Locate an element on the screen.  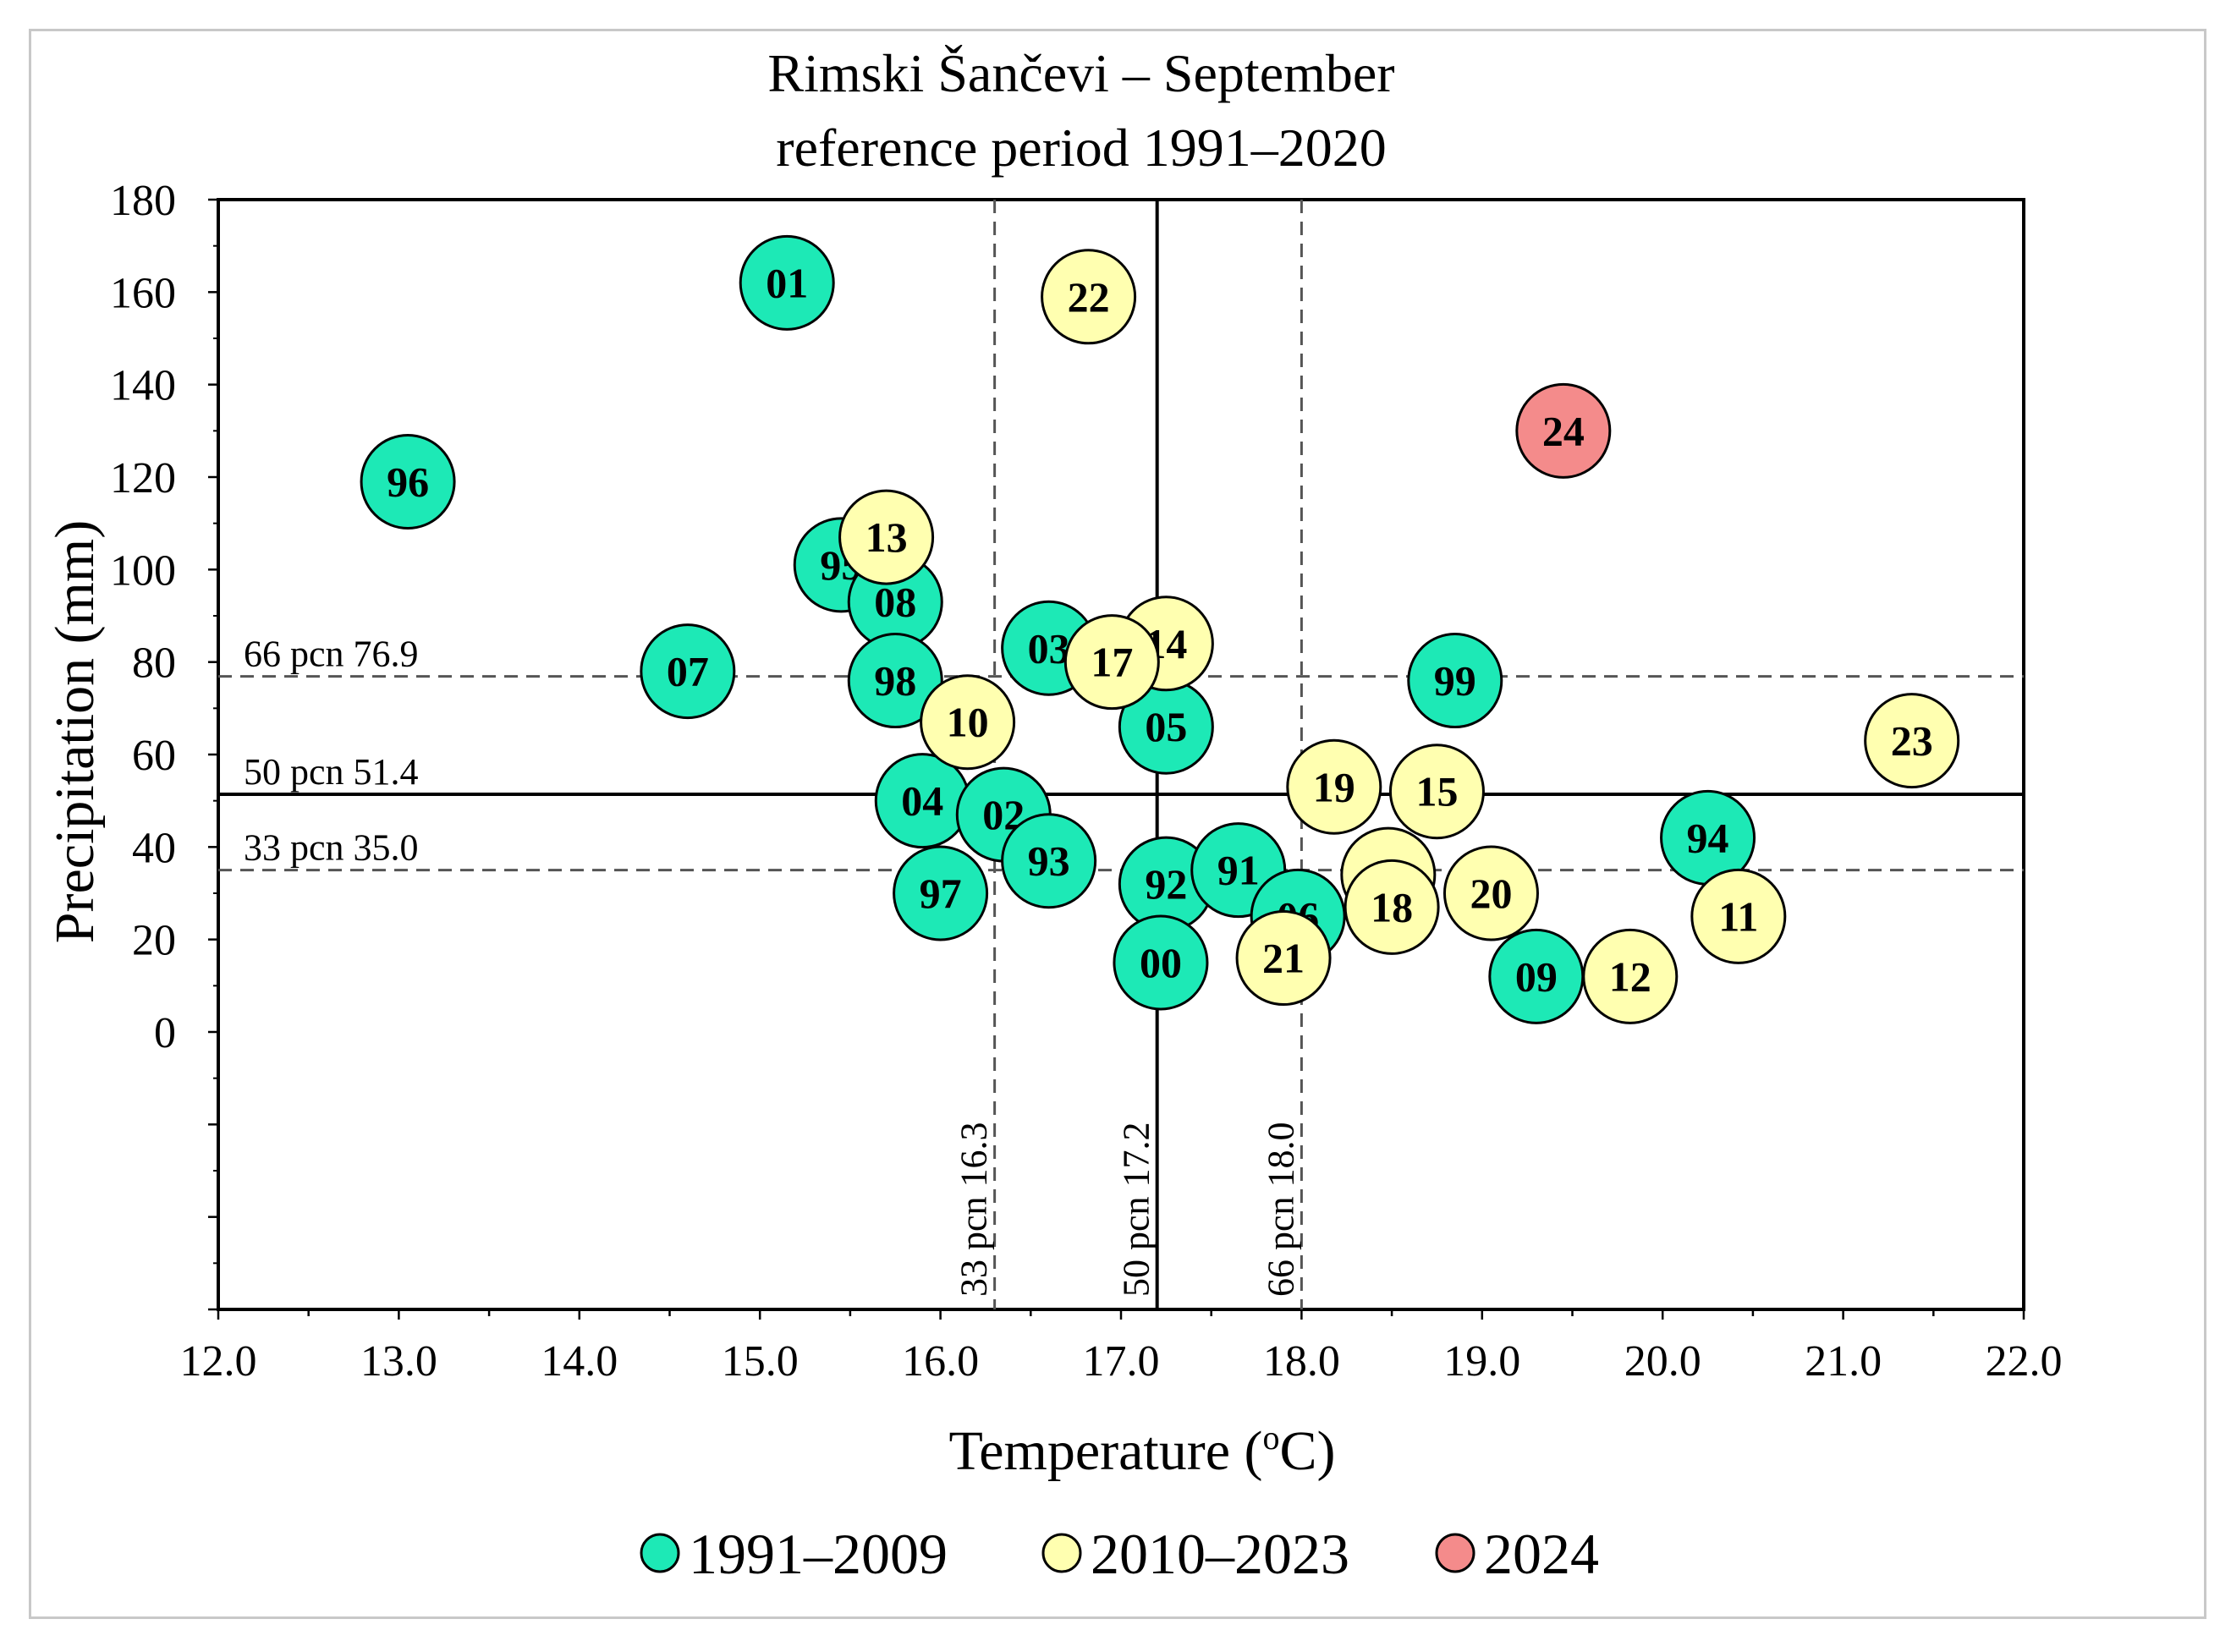
data-label-92: 92 is located at coordinates (1166, 884).